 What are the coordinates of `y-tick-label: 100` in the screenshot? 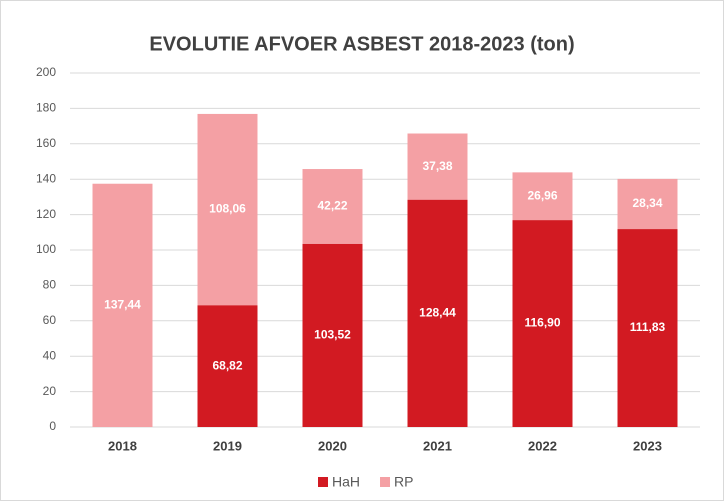 It's located at (46, 249).